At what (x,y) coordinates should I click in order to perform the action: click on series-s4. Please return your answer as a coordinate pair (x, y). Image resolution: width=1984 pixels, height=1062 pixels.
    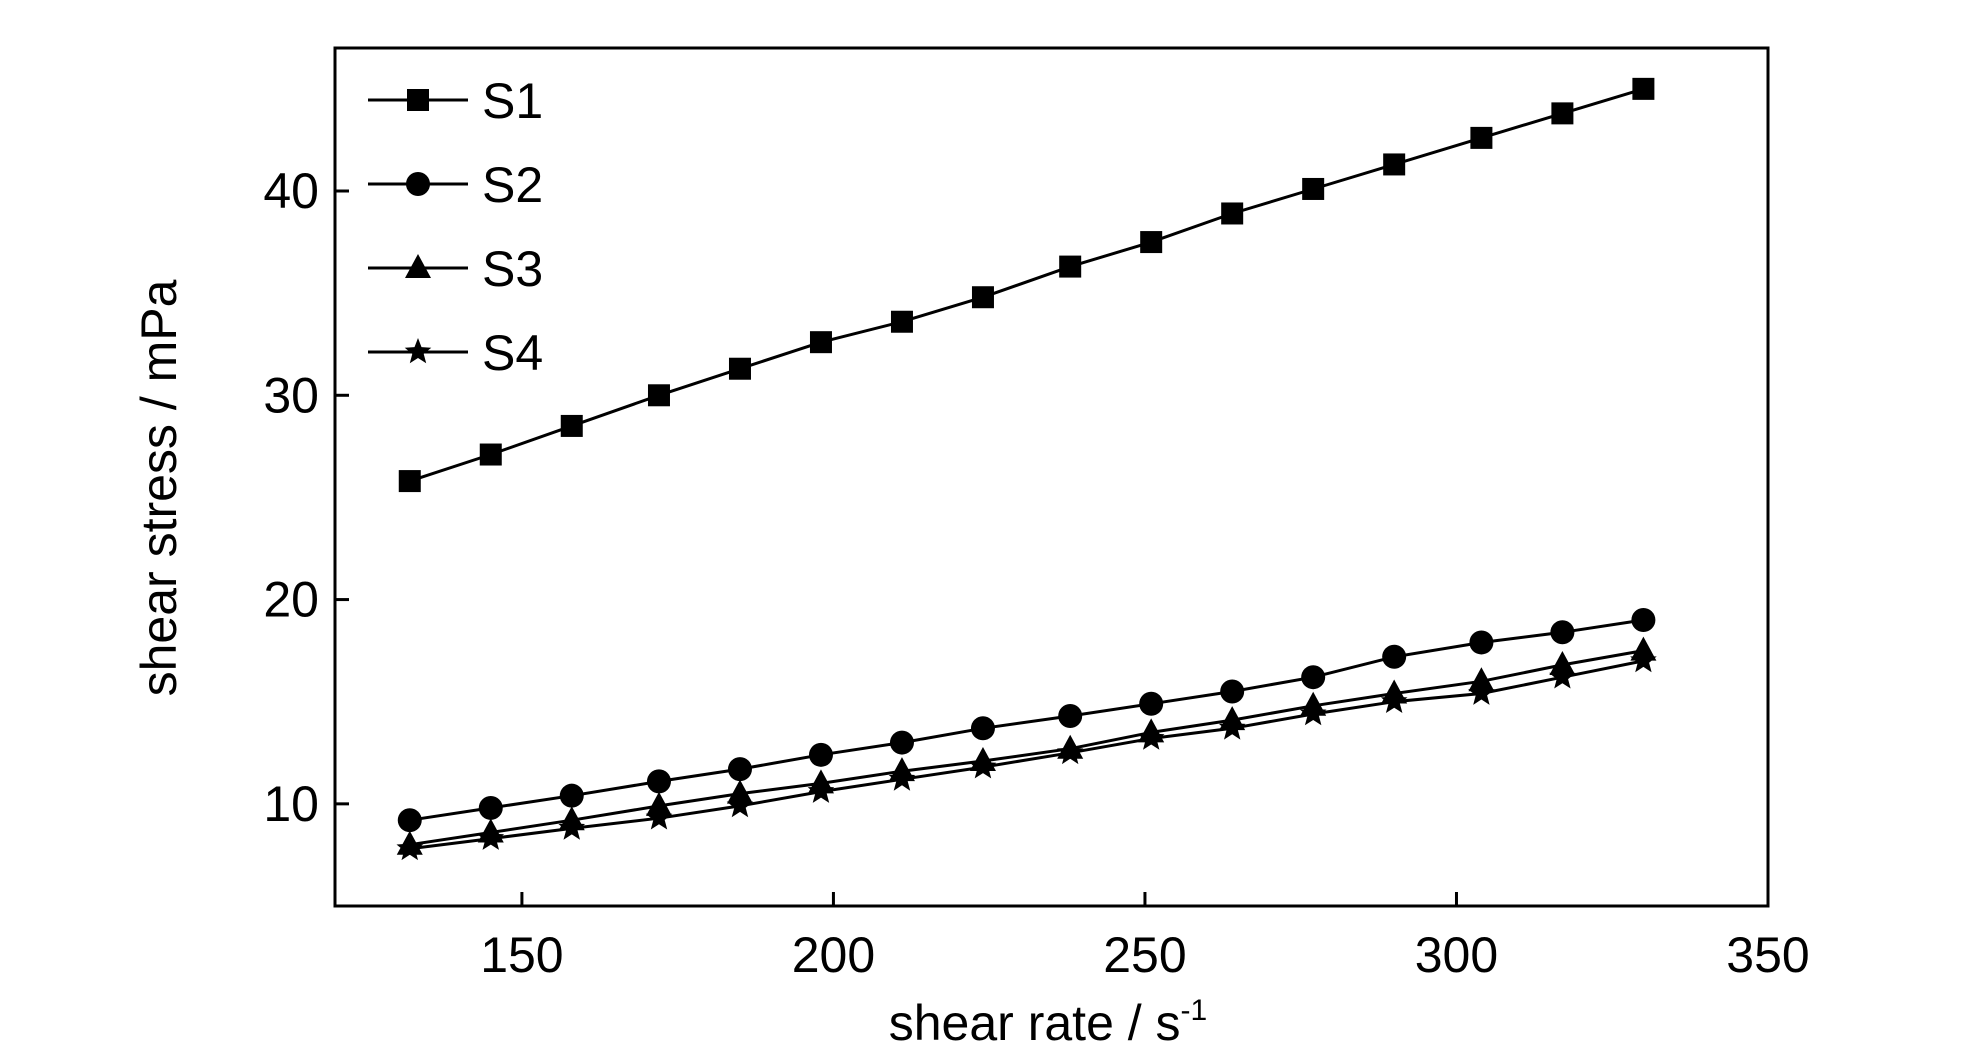
    Looking at the image, I should click on (1026, 753).